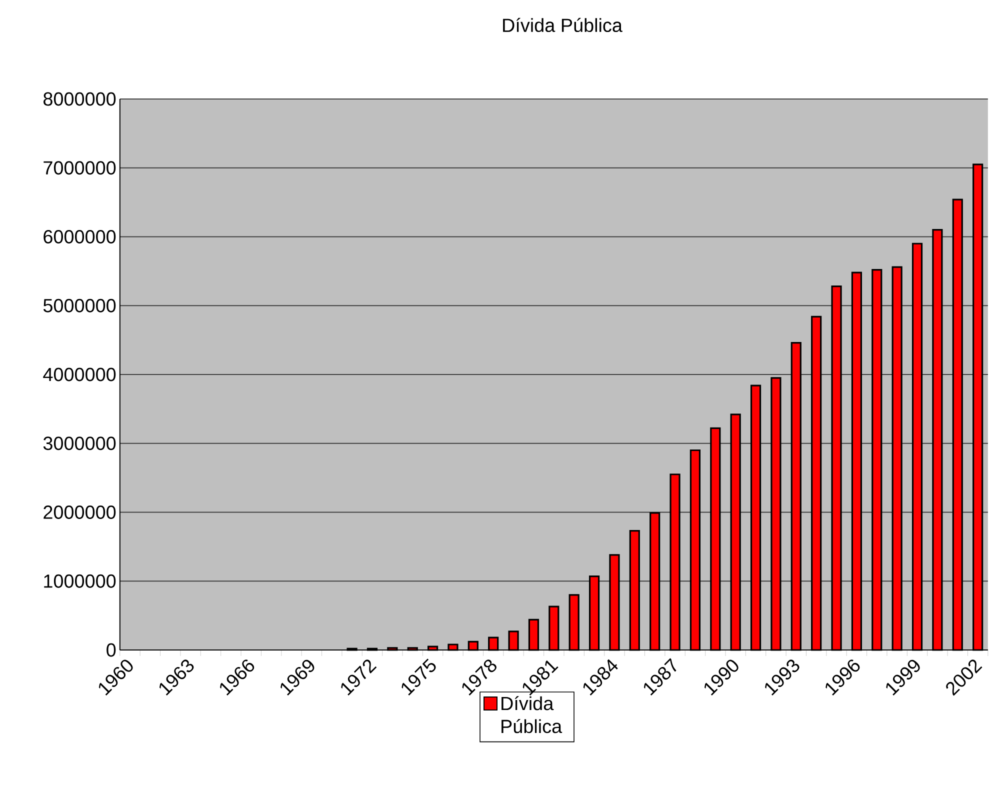  Describe the element at coordinates (532, 715) in the screenshot. I see `legend-label: Dívida Pública` at that location.